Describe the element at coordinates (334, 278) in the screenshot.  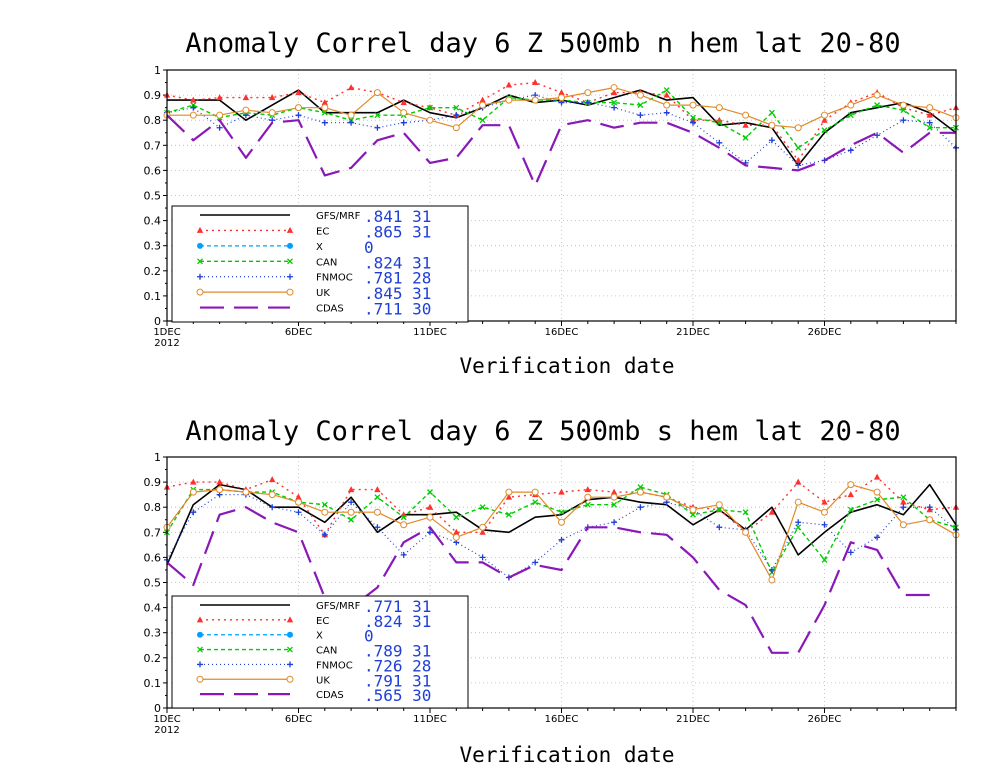
I see `legend-series-name: FNMOC` at that location.